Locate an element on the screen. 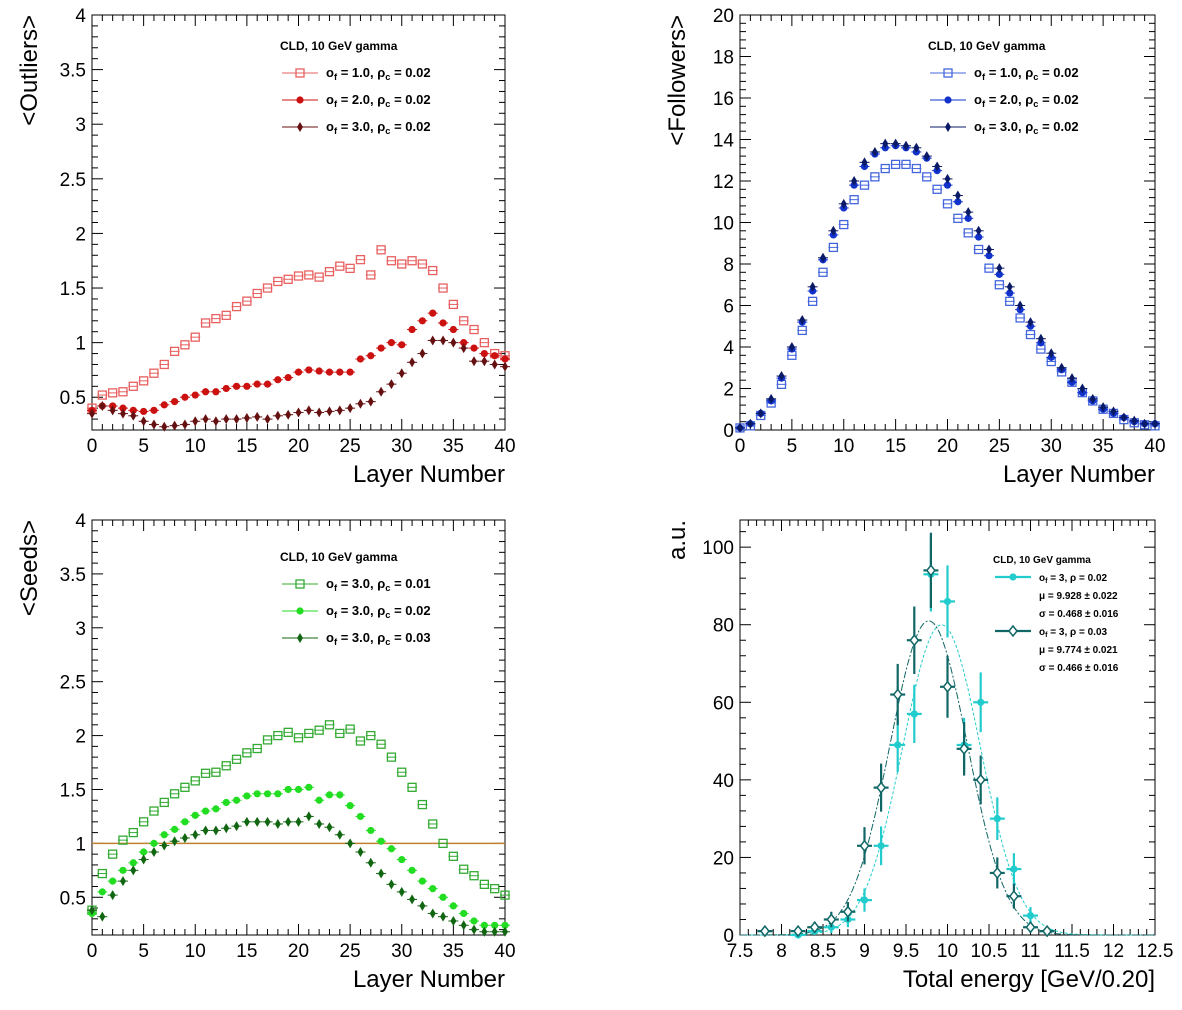  y-tick-label: 60 is located at coordinates (723, 703).